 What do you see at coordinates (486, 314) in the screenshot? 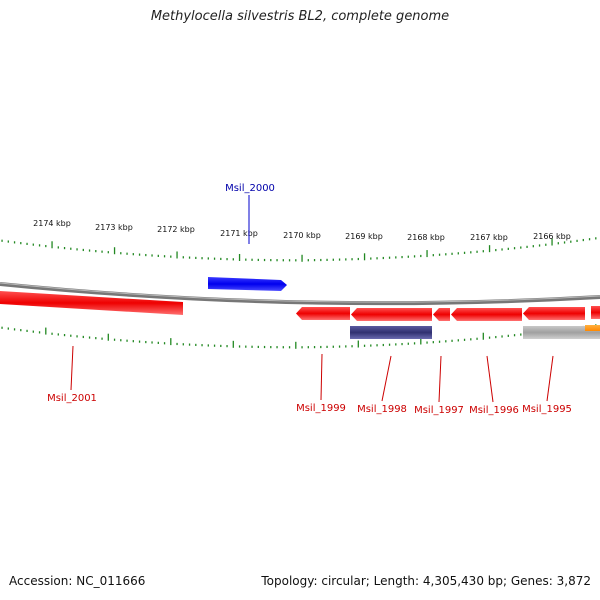
I see `gene-msil-1996` at bounding box center [486, 314].